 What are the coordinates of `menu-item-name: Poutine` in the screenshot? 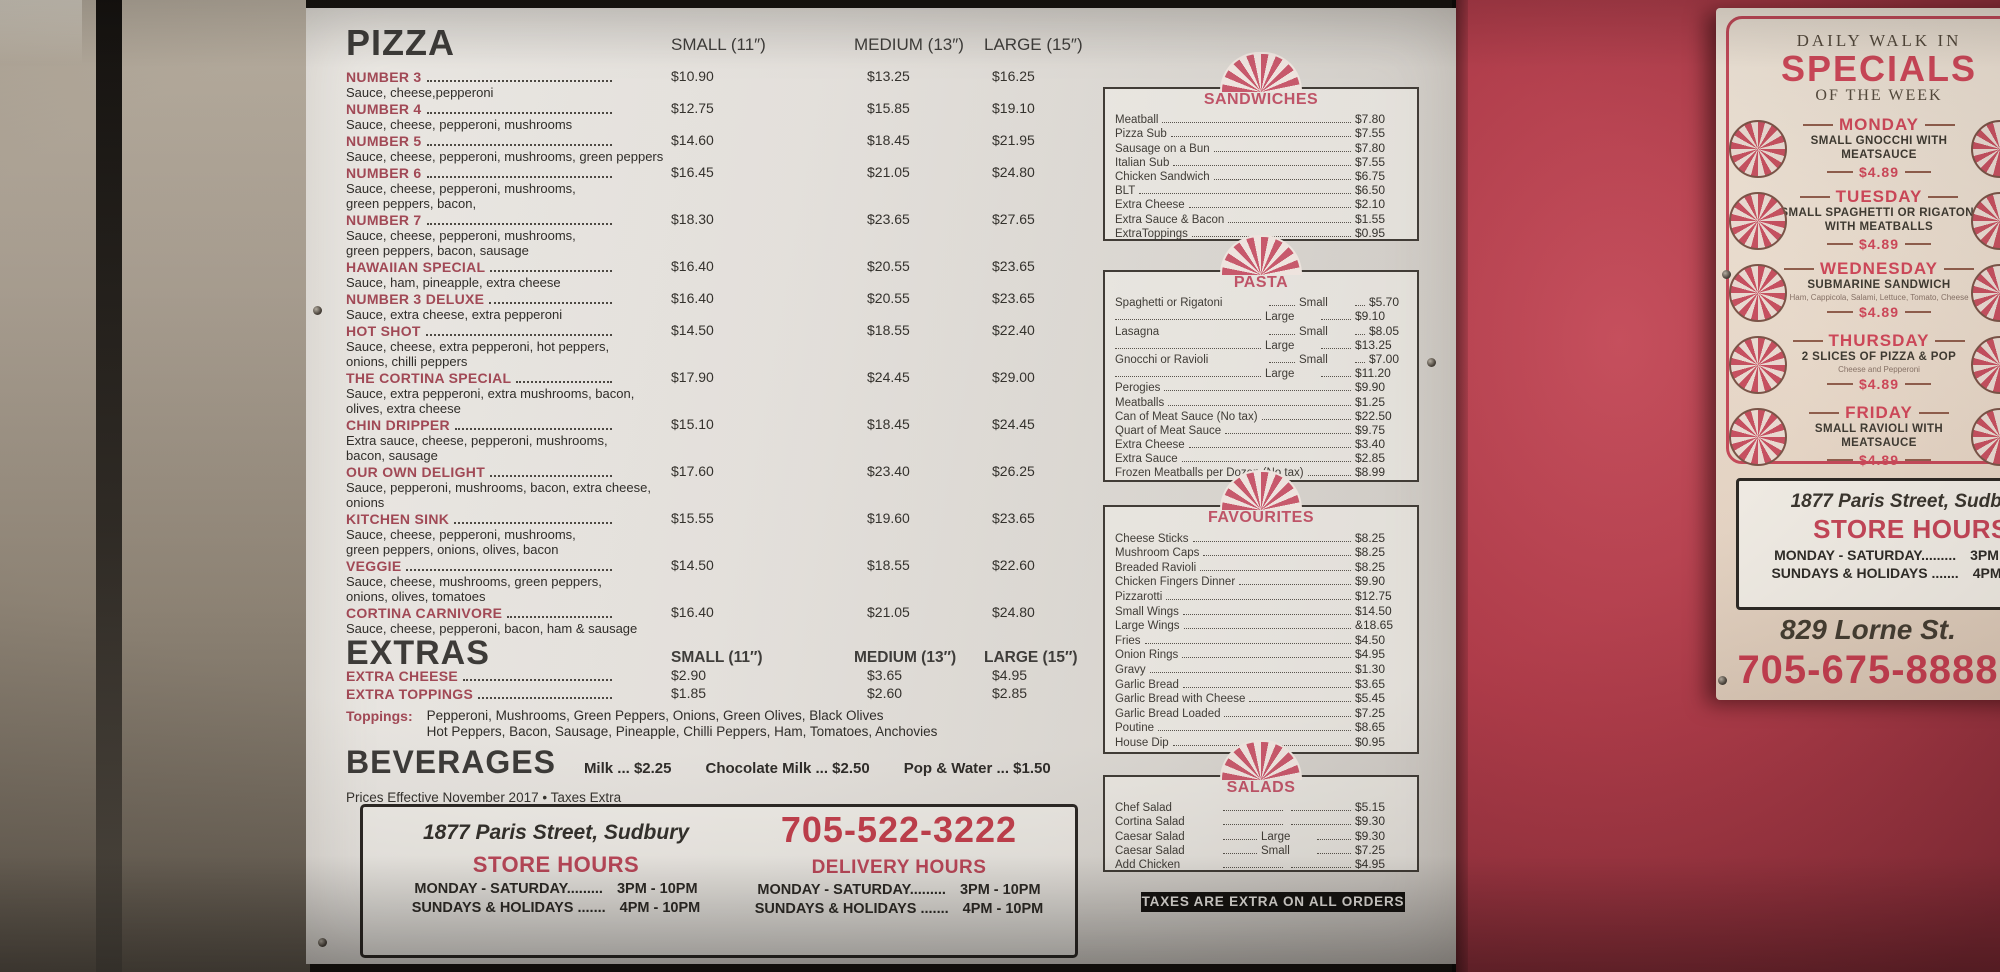 It's located at (1135, 728).